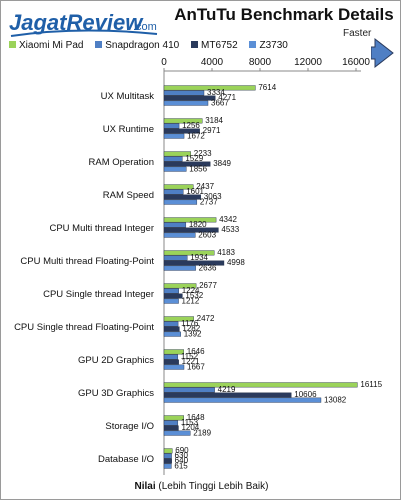 Image resolution: width=401 pixels, height=500 pixels. I want to click on legend-item-z3730: Z3730, so click(268, 45).